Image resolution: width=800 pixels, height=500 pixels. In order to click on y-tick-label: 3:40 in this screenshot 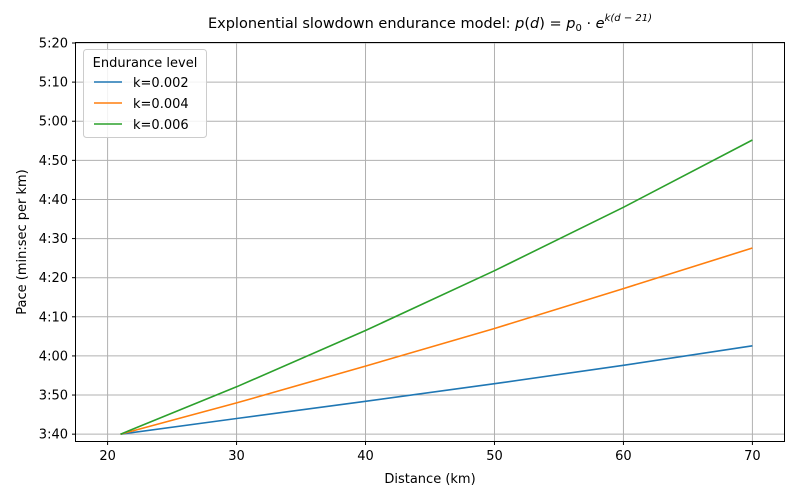, I will do `click(53, 435)`.